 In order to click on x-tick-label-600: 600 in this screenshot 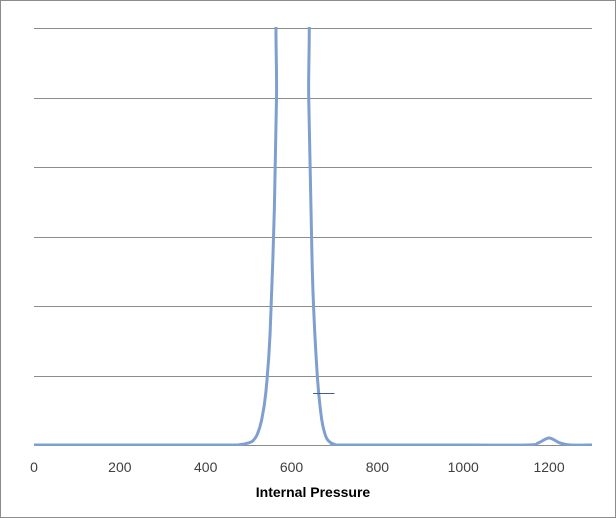, I will do `click(292, 467)`.